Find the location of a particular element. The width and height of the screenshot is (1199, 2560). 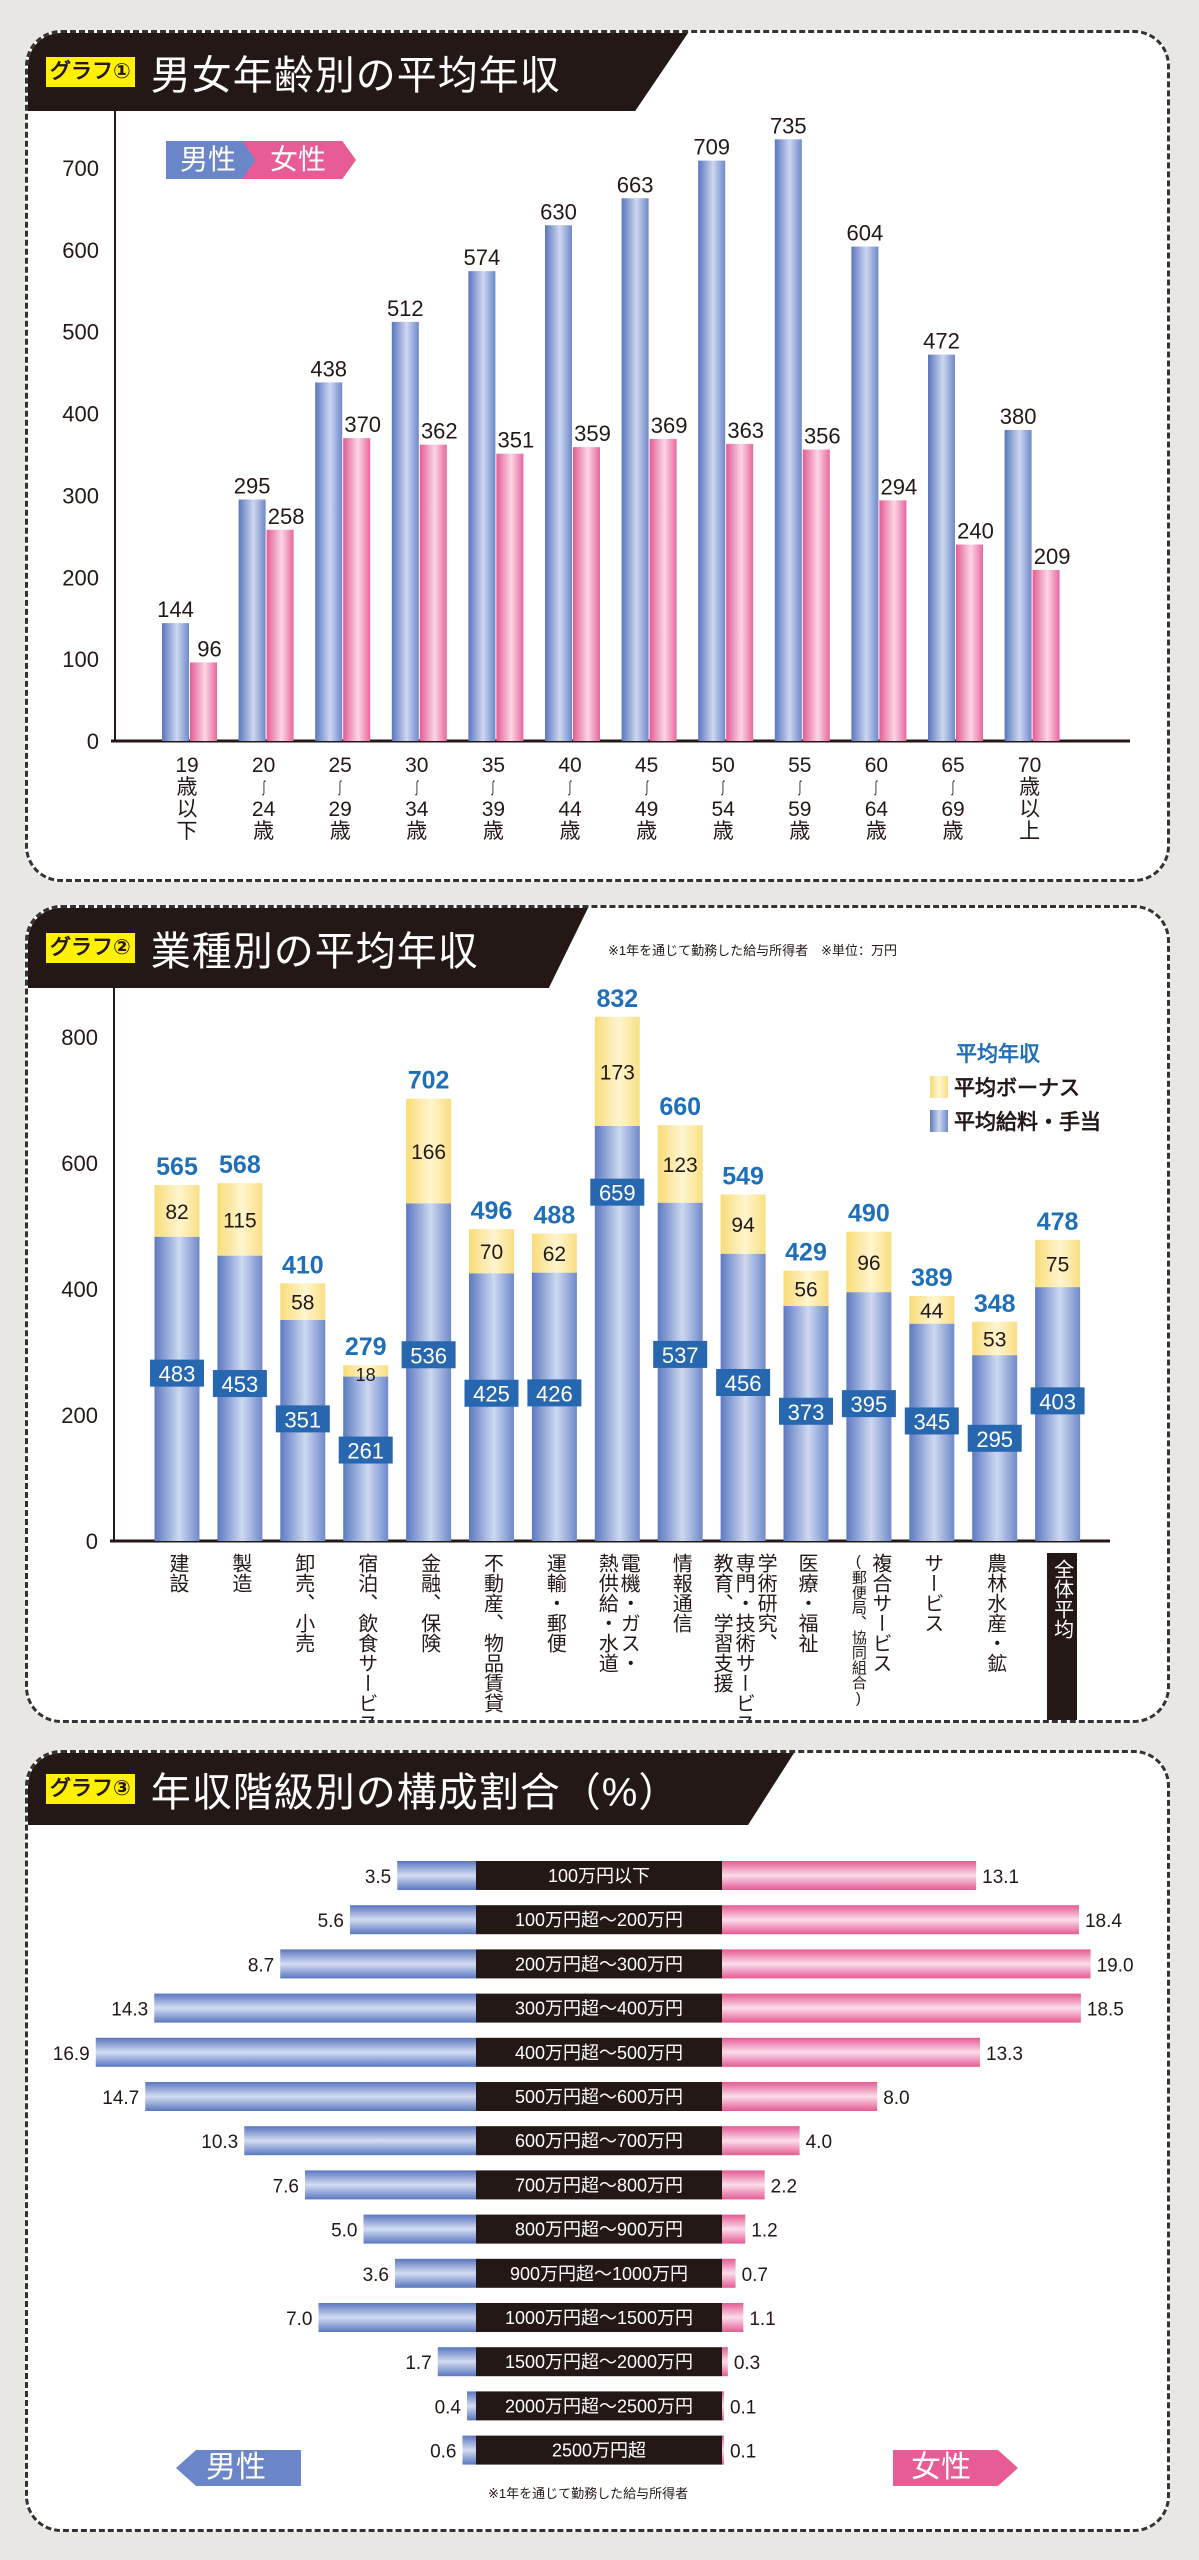

value-label-female: 8.0 is located at coordinates (896, 2098).